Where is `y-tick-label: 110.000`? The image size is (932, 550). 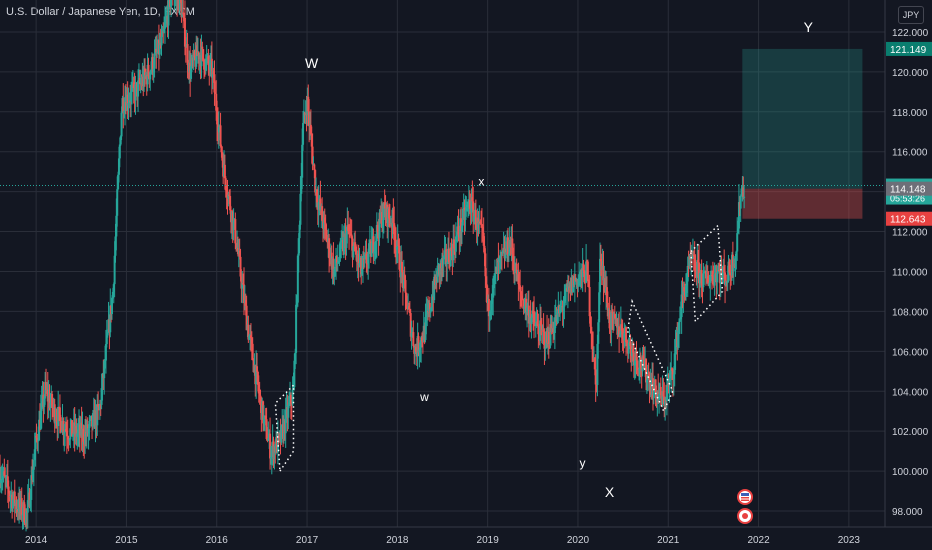 y-tick-label: 110.000 is located at coordinates (910, 272).